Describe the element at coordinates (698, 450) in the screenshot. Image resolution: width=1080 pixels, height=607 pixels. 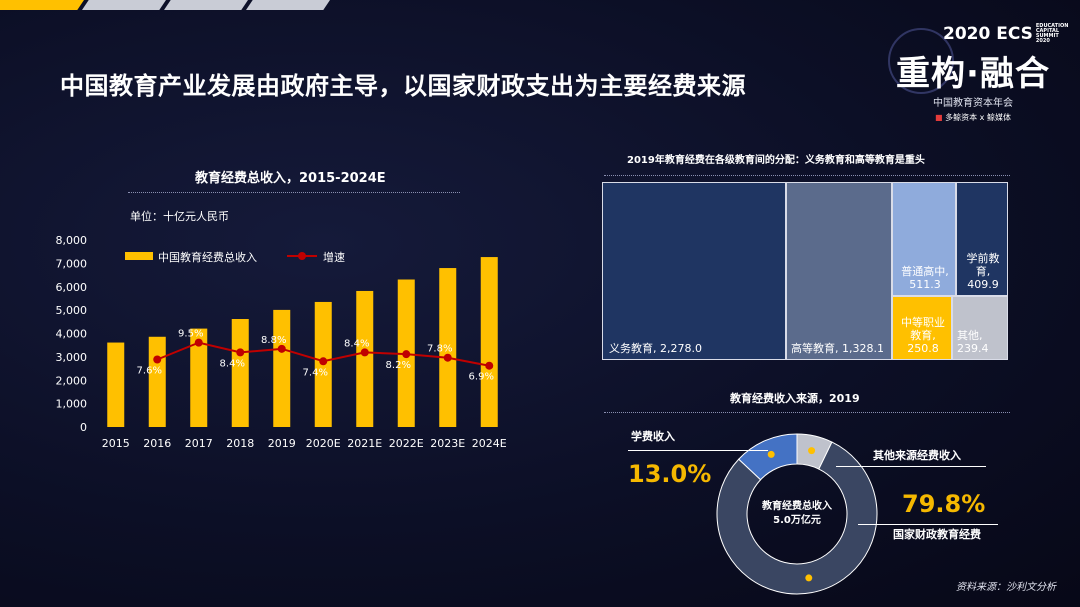
I see `tuition-callout-line` at that location.